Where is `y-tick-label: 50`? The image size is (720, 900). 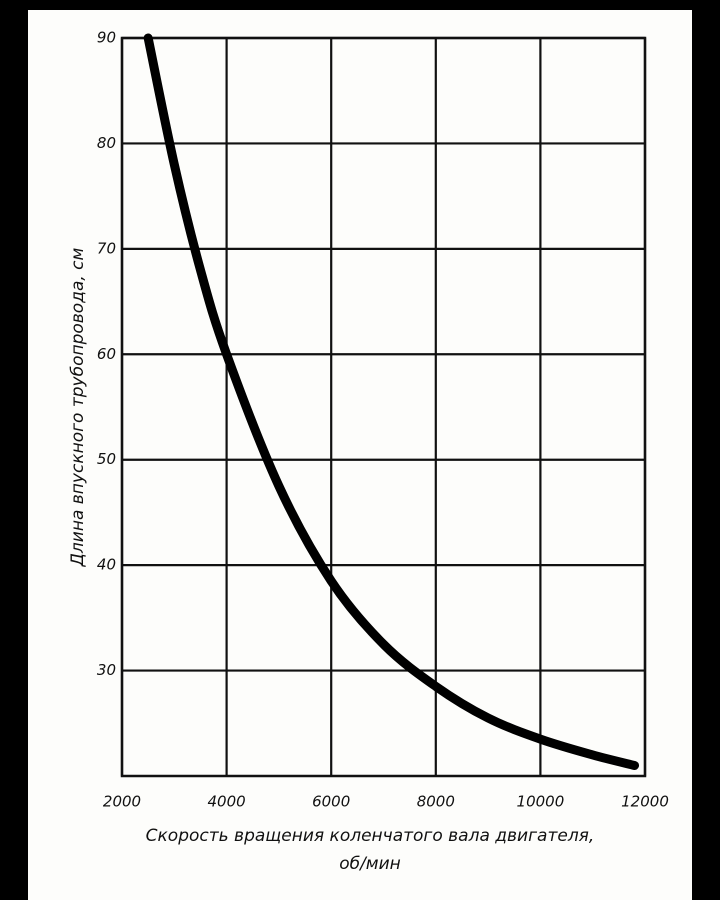
y-tick-label: 50 is located at coordinates (106, 459).